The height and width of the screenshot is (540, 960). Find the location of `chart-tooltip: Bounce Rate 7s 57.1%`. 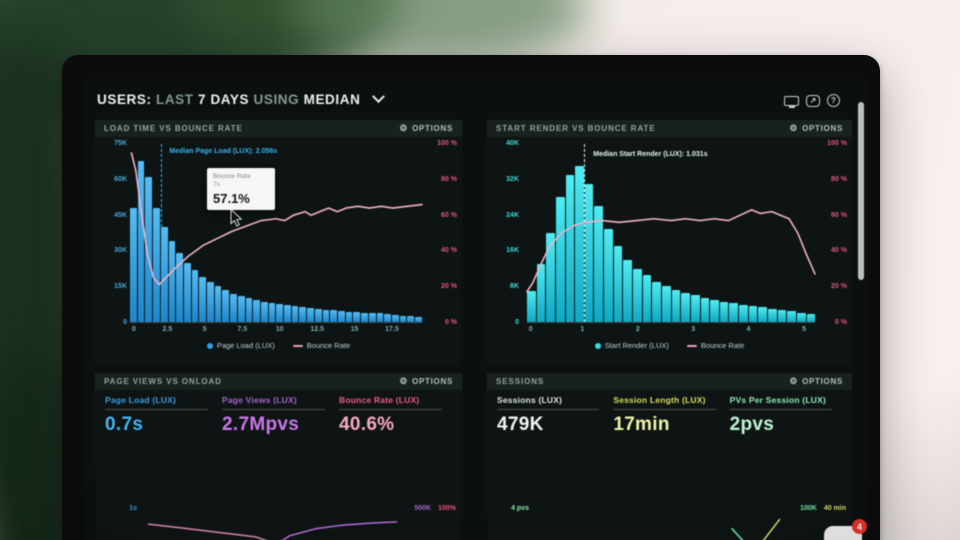

chart-tooltip: Bounce Rate 7s 57.1% is located at coordinates (241, 189).